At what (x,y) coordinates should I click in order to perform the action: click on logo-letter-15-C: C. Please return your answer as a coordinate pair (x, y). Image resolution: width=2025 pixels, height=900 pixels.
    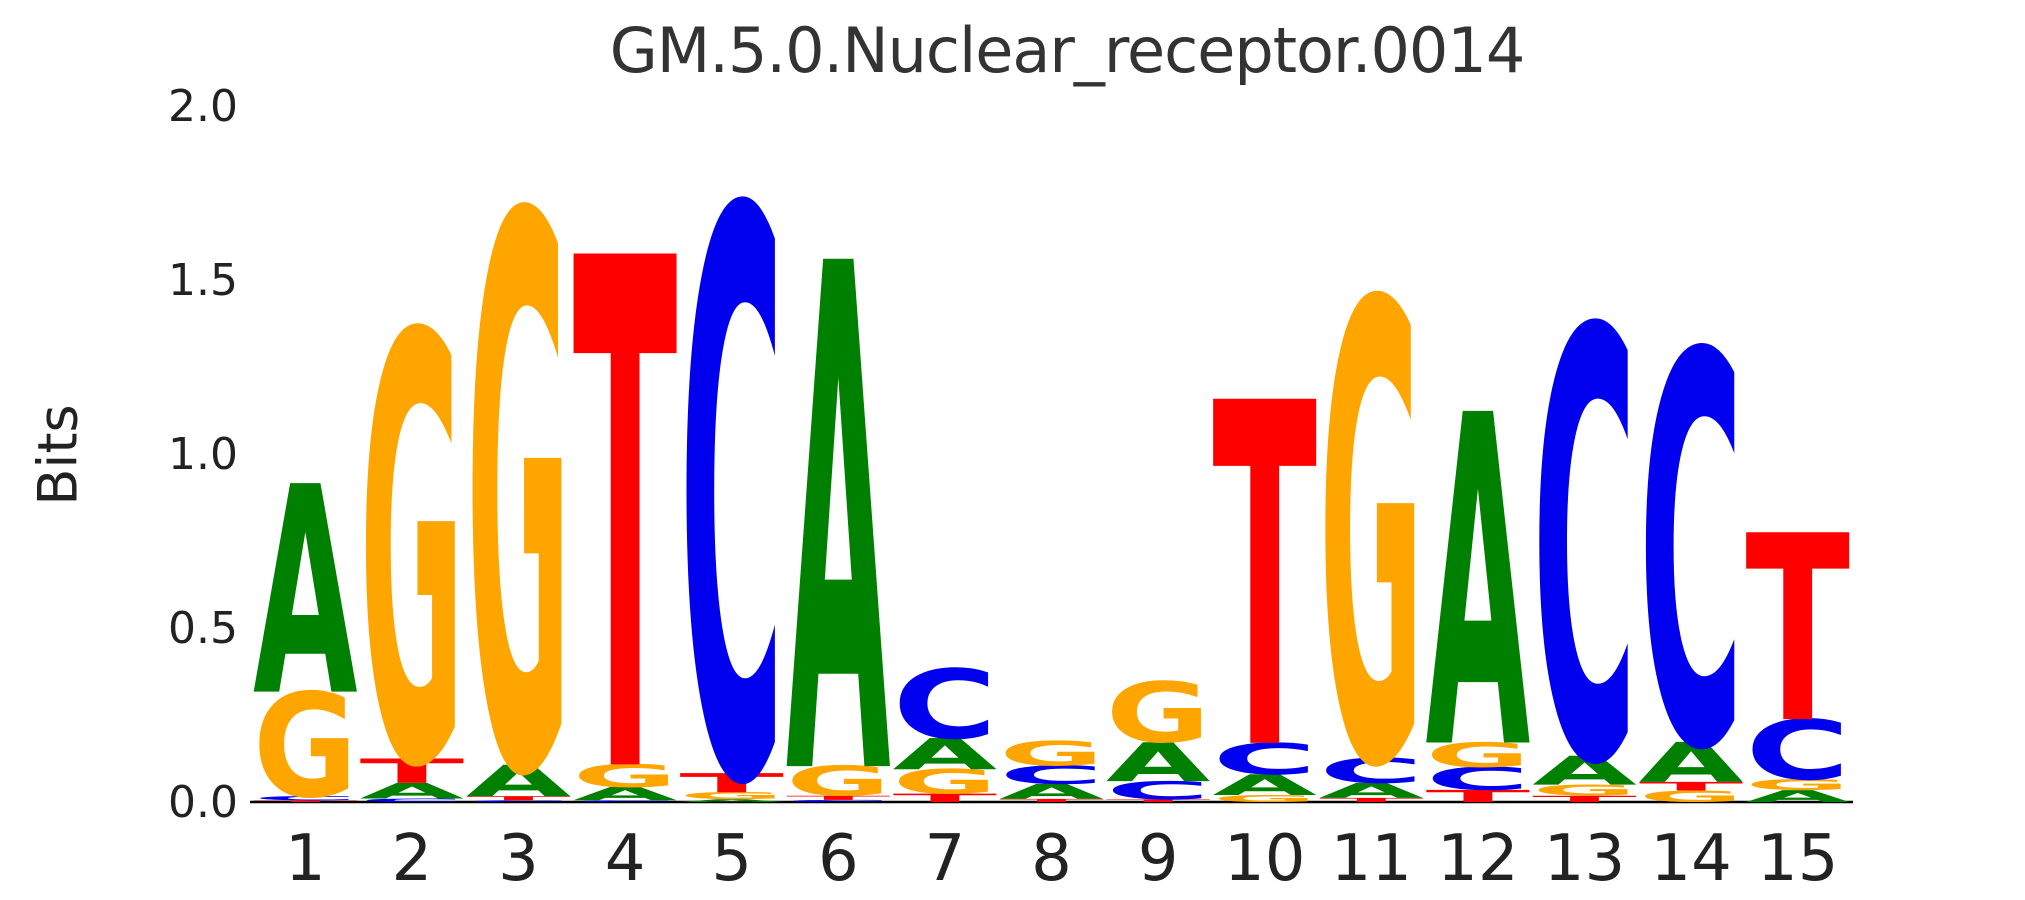
    Looking at the image, I should click on (1797, 751).